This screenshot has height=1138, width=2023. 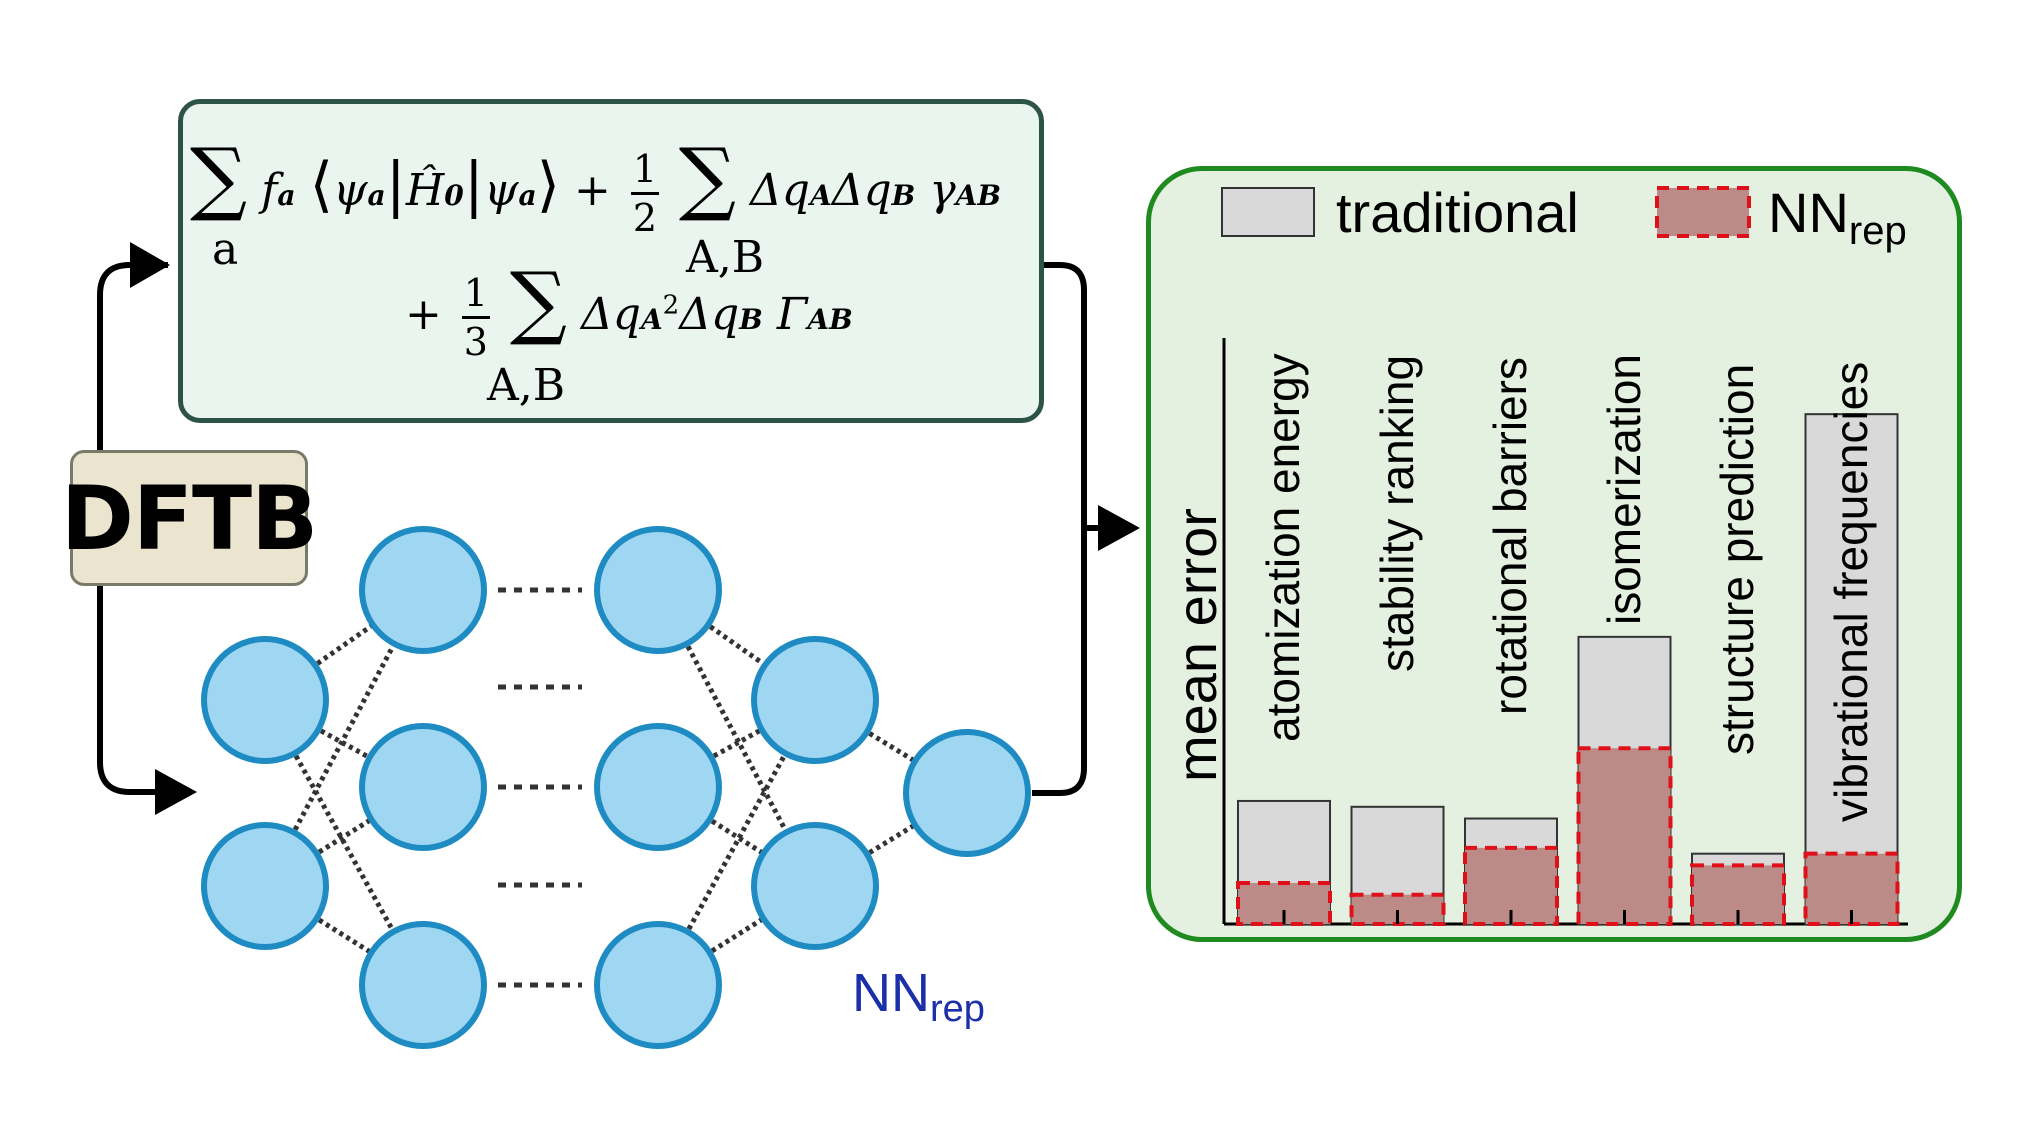 I want to click on category-label: isomerization, so click(x=1623, y=489).